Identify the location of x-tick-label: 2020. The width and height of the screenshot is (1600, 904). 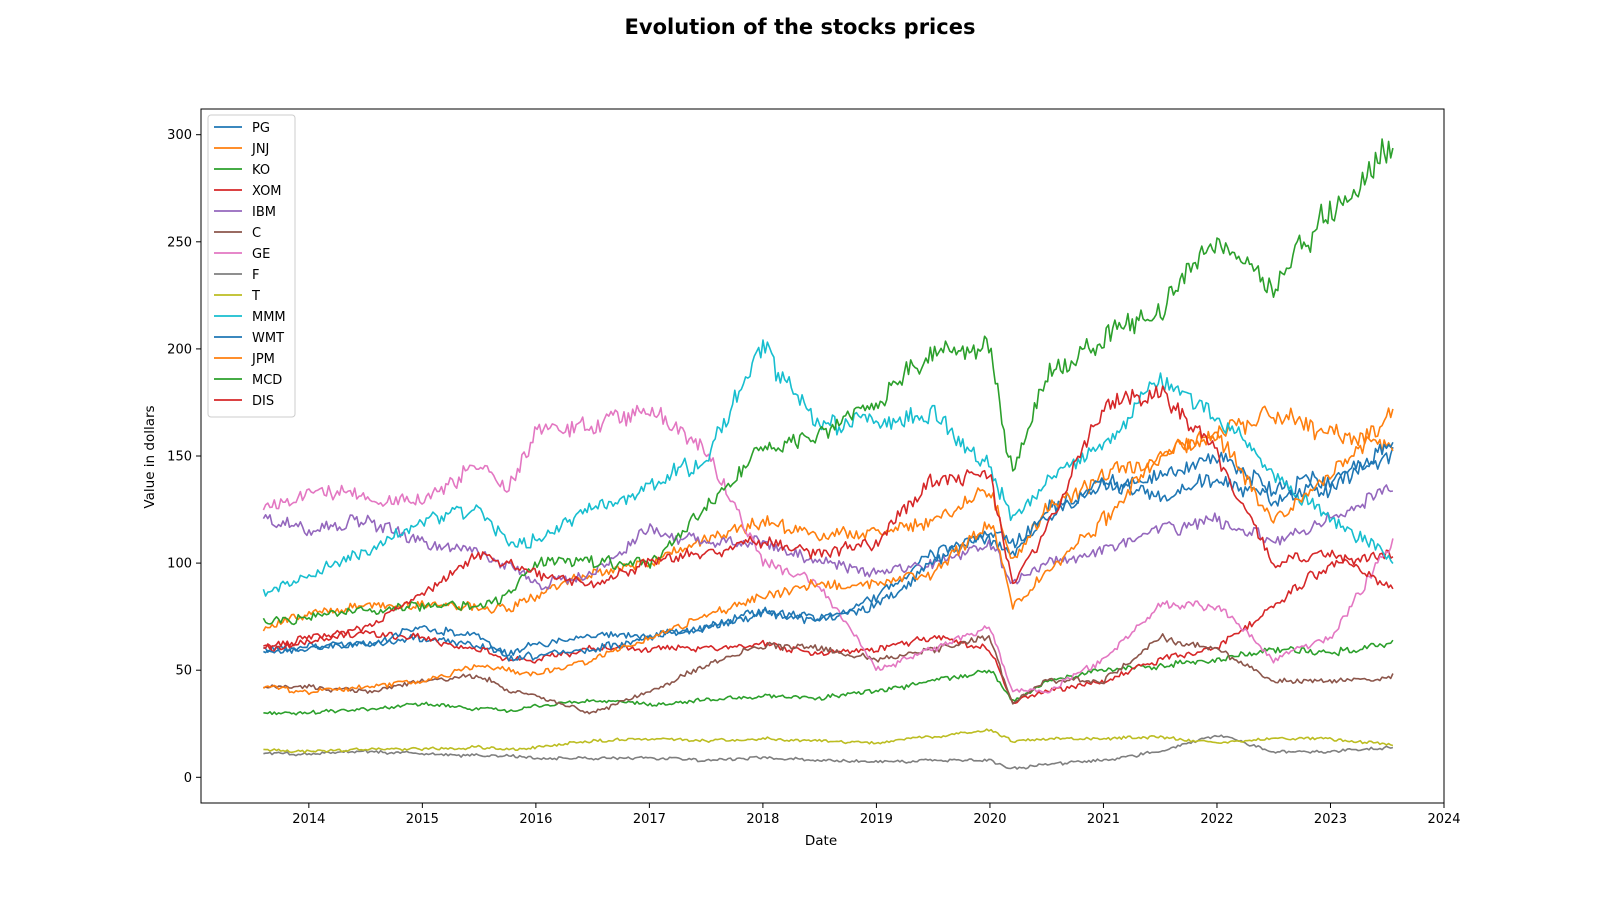
(989, 819).